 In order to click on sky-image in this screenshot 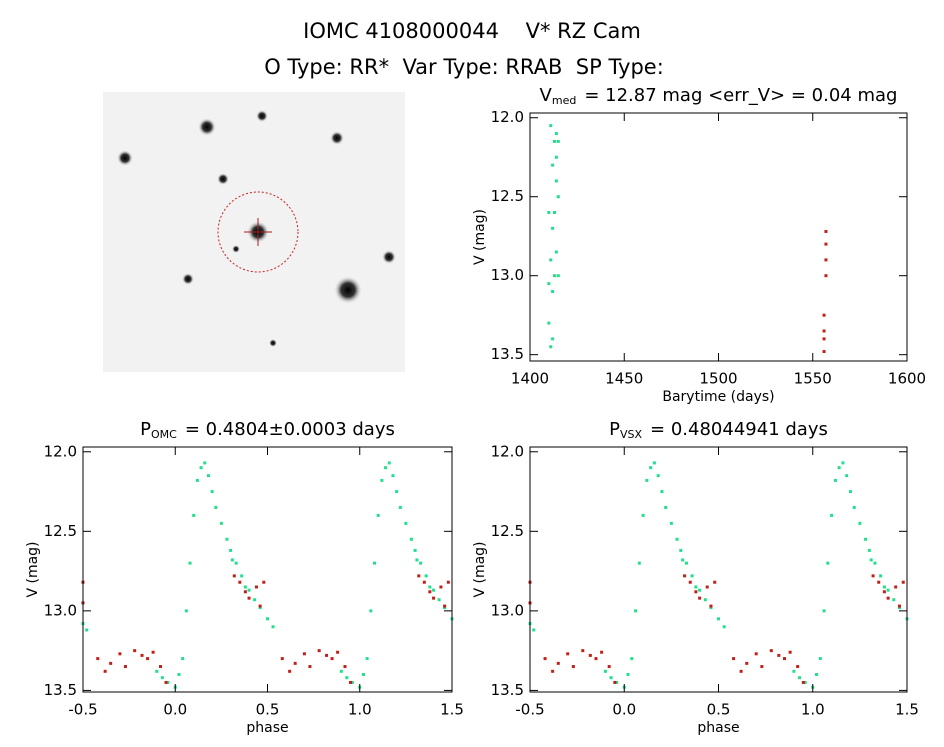, I will do `click(254, 232)`.